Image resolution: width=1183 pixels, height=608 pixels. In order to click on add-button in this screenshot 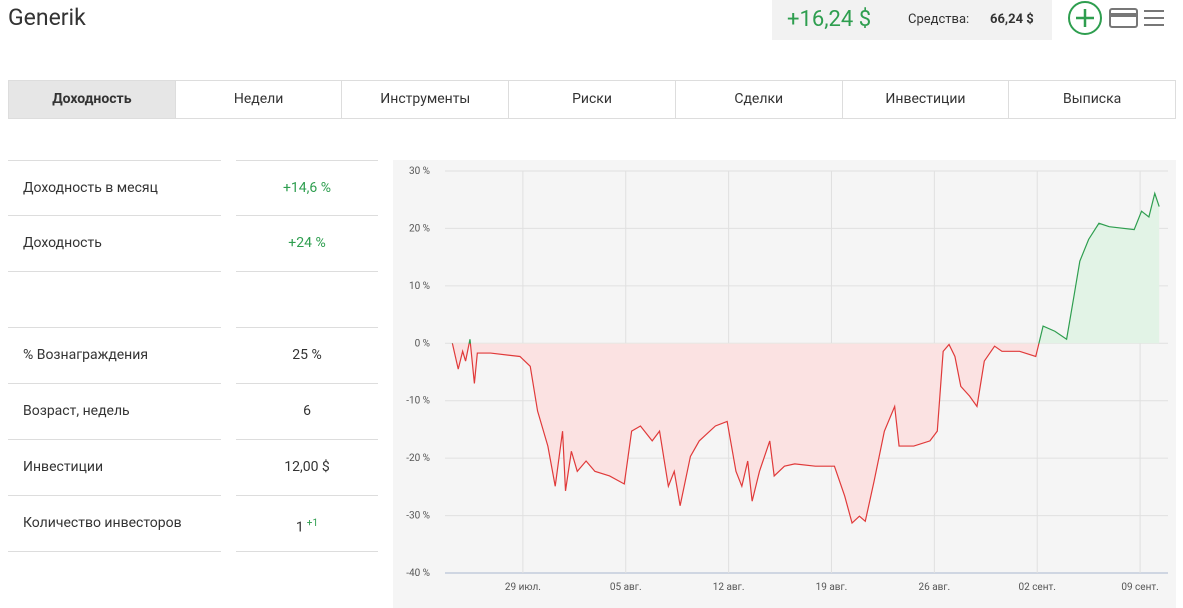, I will do `click(1085, 18)`.